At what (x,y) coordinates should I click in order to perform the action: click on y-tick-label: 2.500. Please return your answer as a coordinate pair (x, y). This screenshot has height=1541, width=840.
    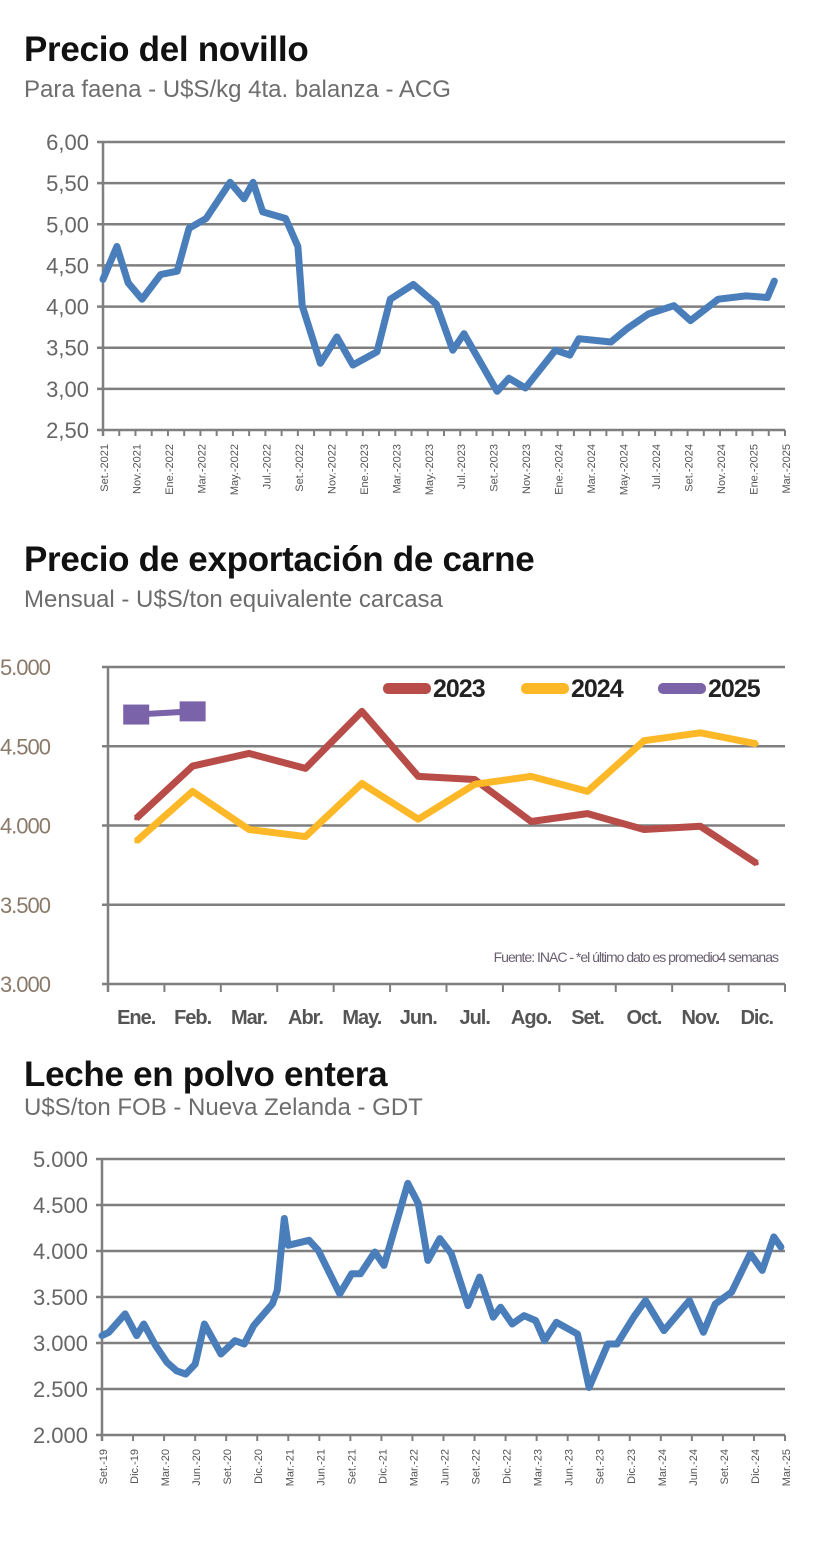
    Looking at the image, I should click on (60, 1389).